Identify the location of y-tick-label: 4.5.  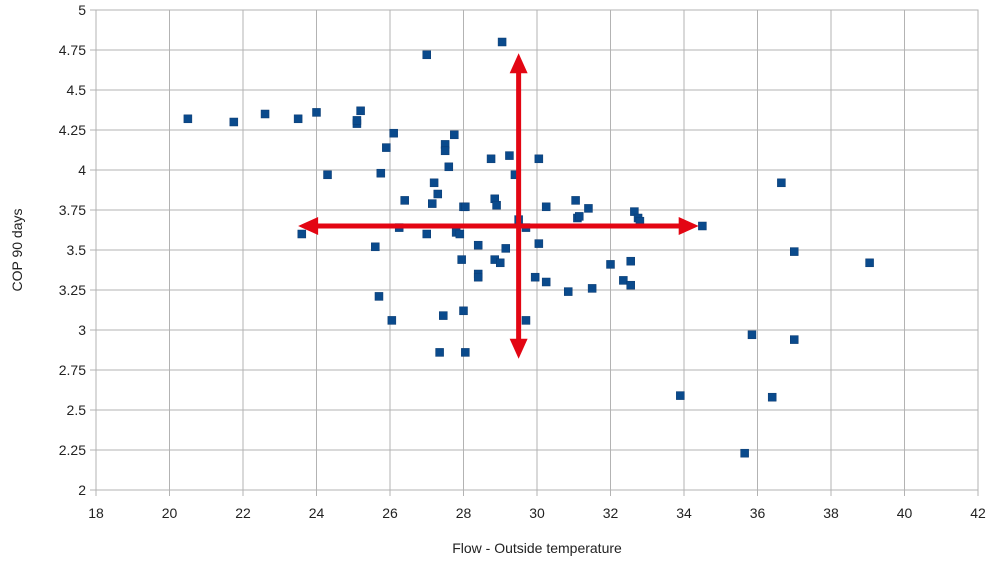
(77, 90).